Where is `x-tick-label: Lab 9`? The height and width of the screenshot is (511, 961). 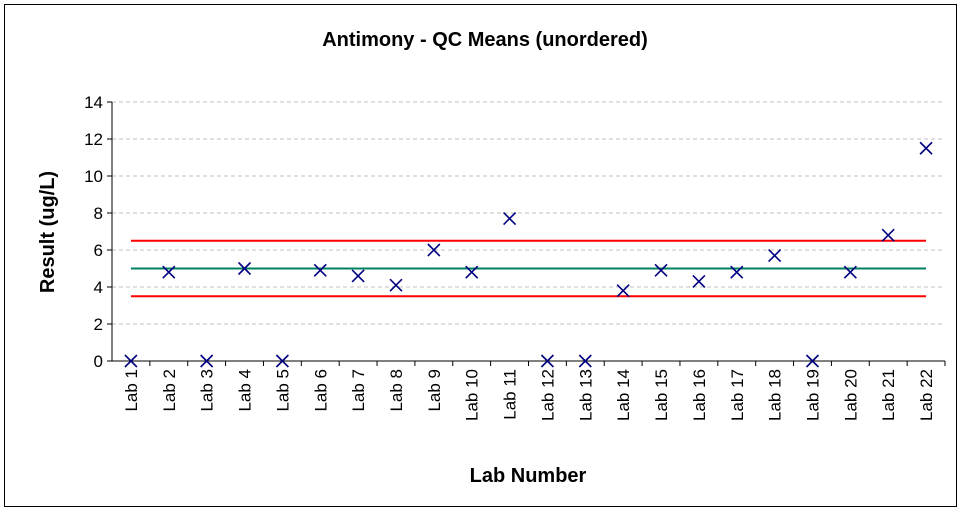 x-tick-label: Lab 9 is located at coordinates (434, 390).